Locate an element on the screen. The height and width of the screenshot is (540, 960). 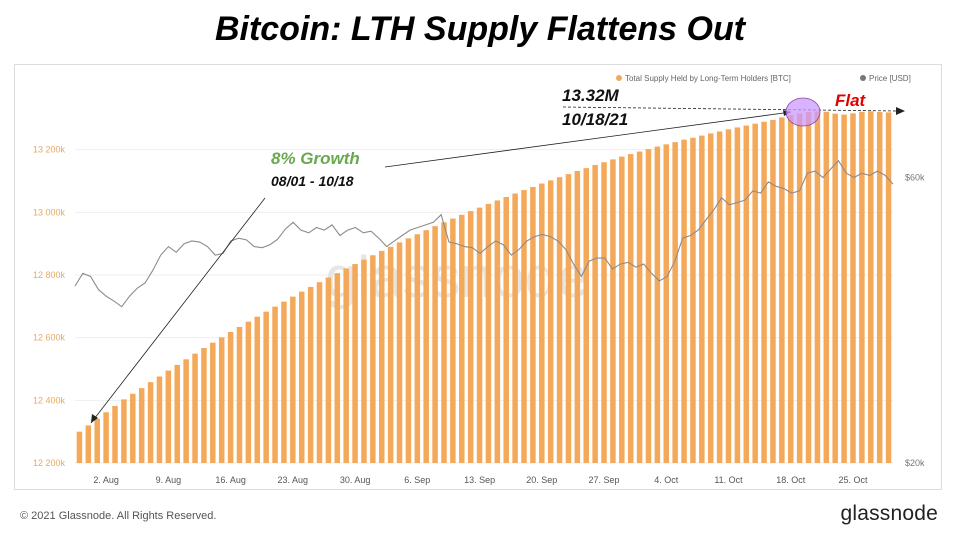
growth-start-arrowhead is located at coordinates (94, 418).